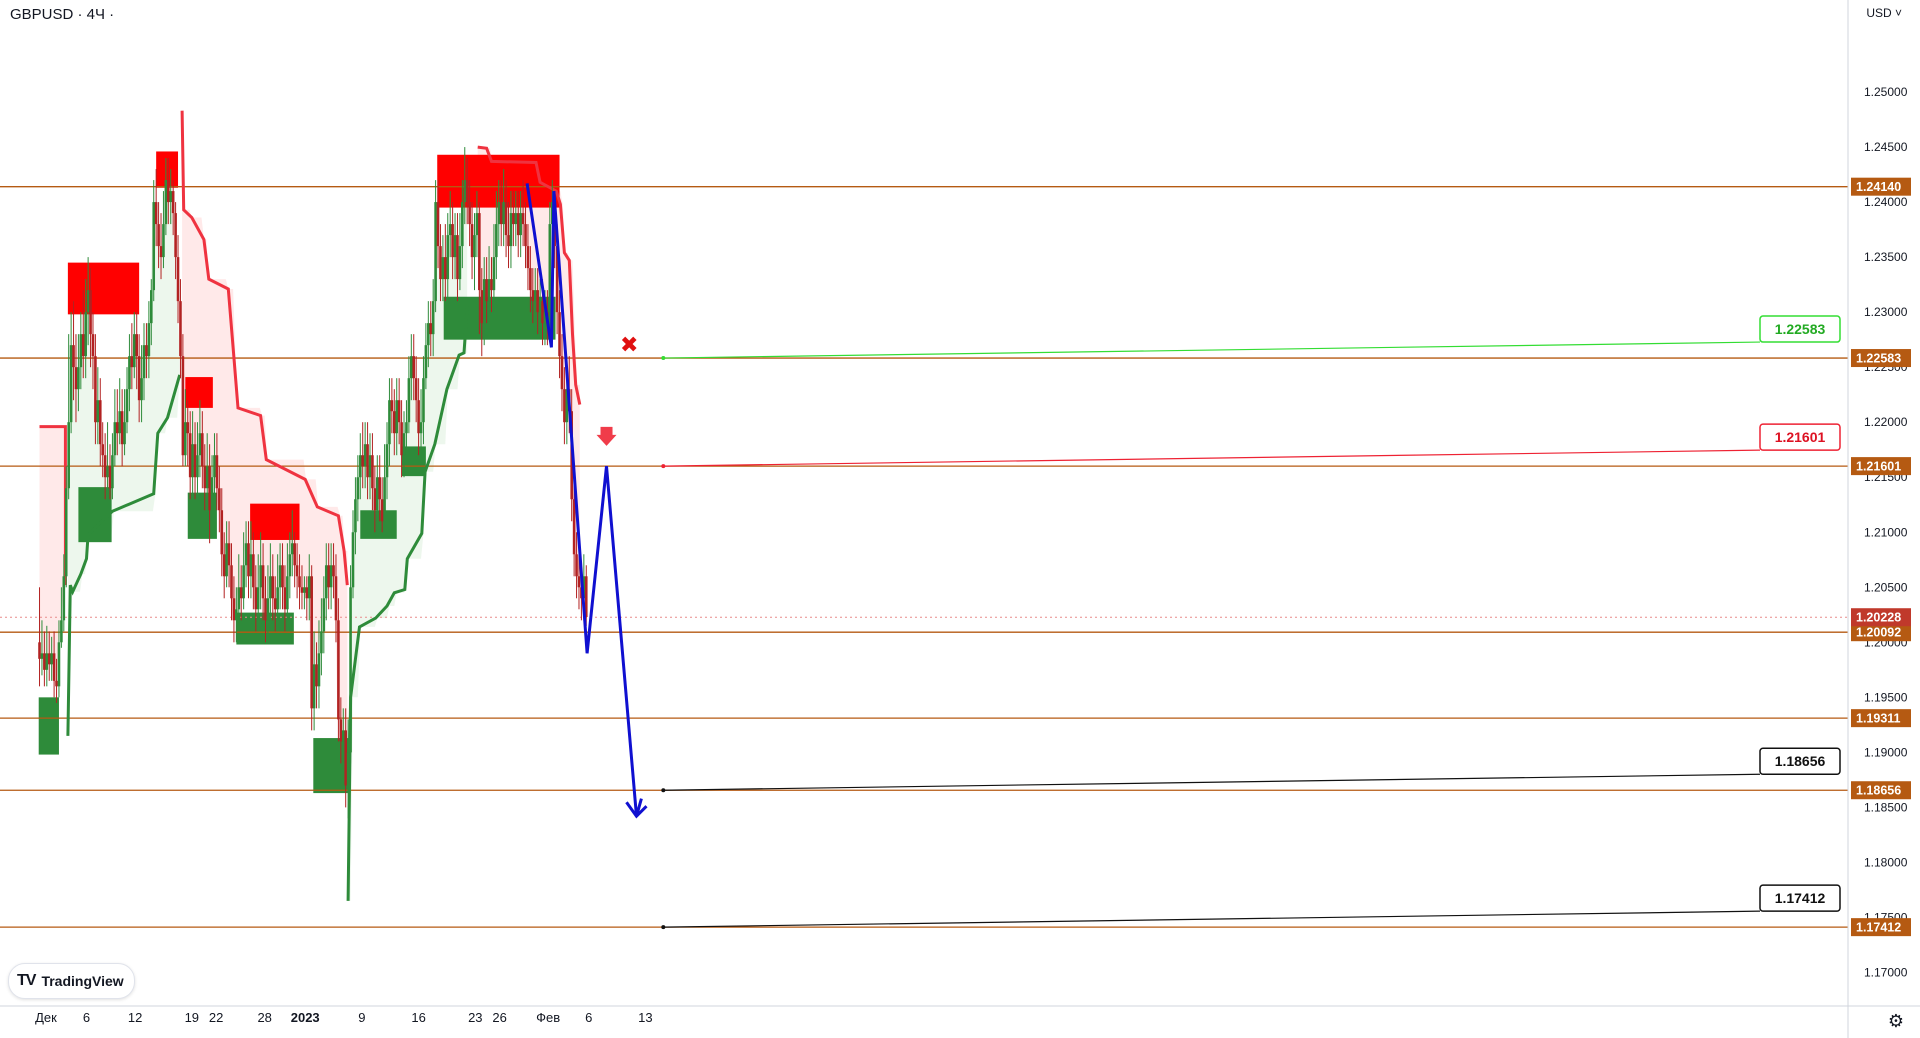 The width and height of the screenshot is (1920, 1038). I want to click on tradingview-logo: TV TradingView, so click(71, 981).